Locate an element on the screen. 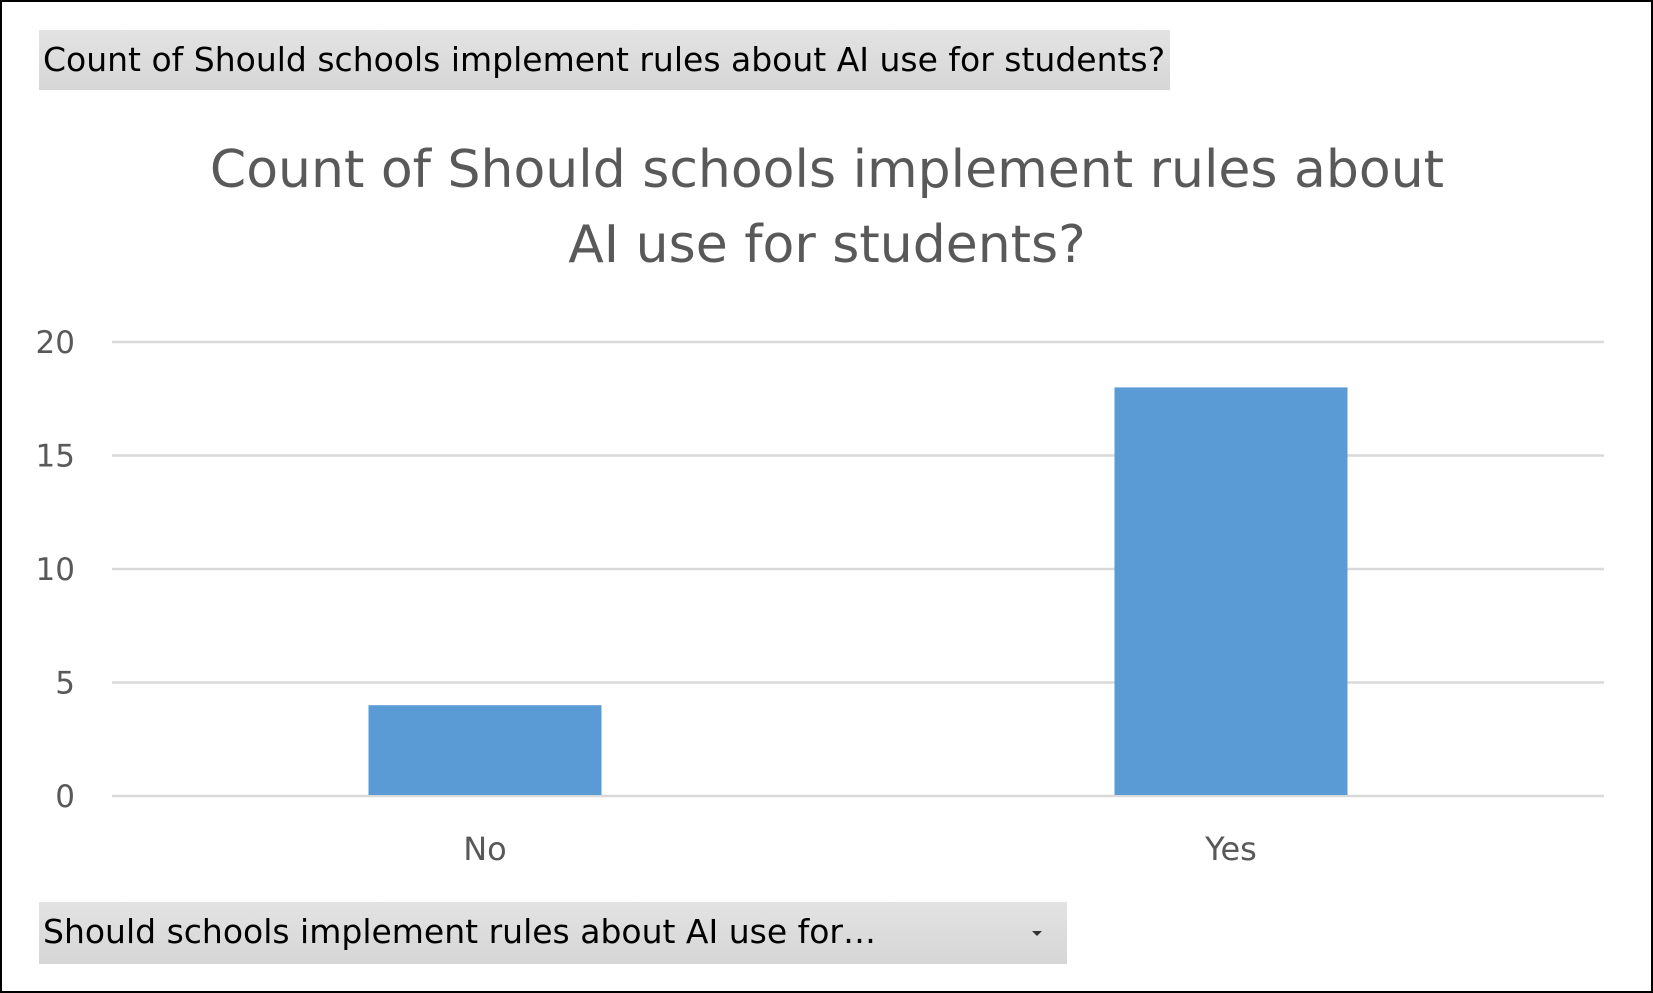 This screenshot has height=993, width=1653. x-category-label-no: No is located at coordinates (485, 849).